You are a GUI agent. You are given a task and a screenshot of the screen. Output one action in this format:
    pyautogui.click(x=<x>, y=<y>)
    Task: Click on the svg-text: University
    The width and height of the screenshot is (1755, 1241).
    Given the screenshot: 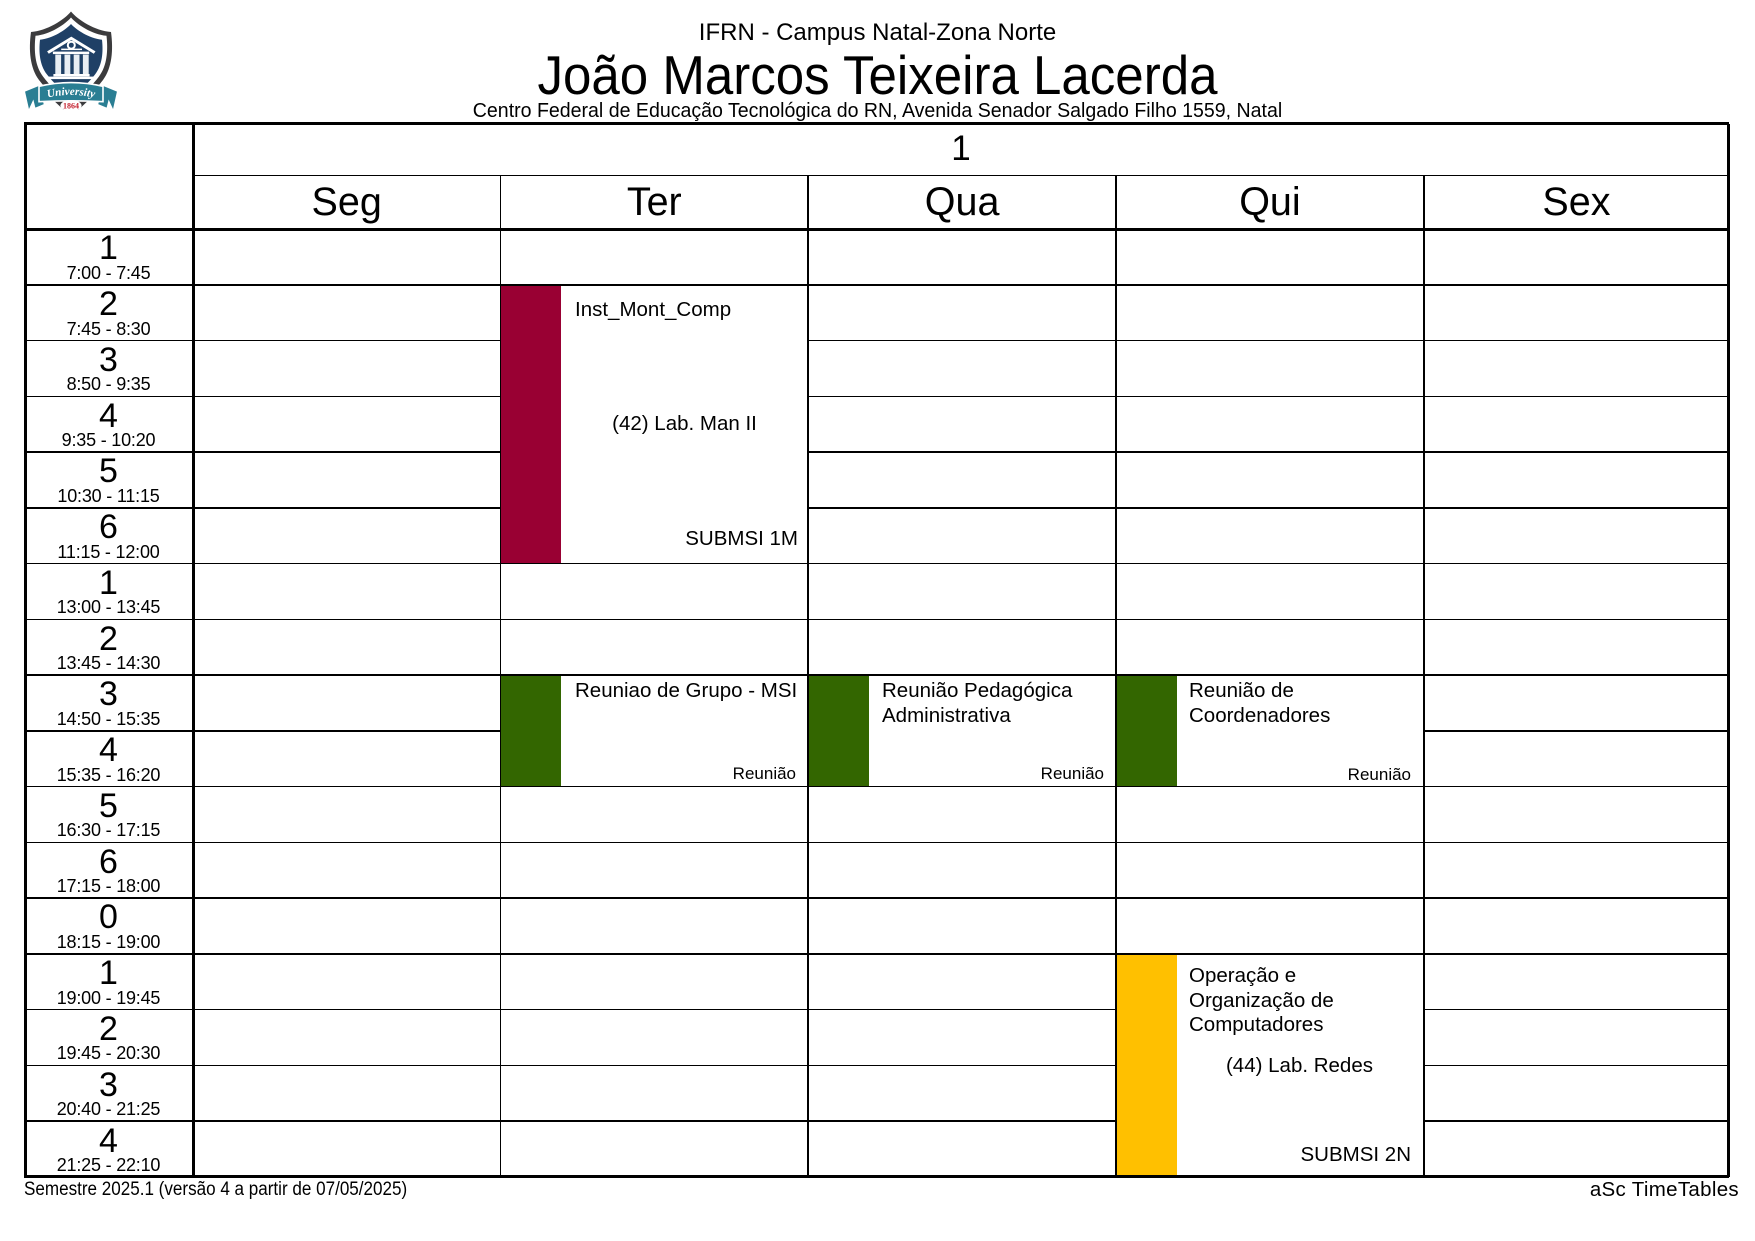 What is the action you would take?
    pyautogui.click(x=71, y=93)
    